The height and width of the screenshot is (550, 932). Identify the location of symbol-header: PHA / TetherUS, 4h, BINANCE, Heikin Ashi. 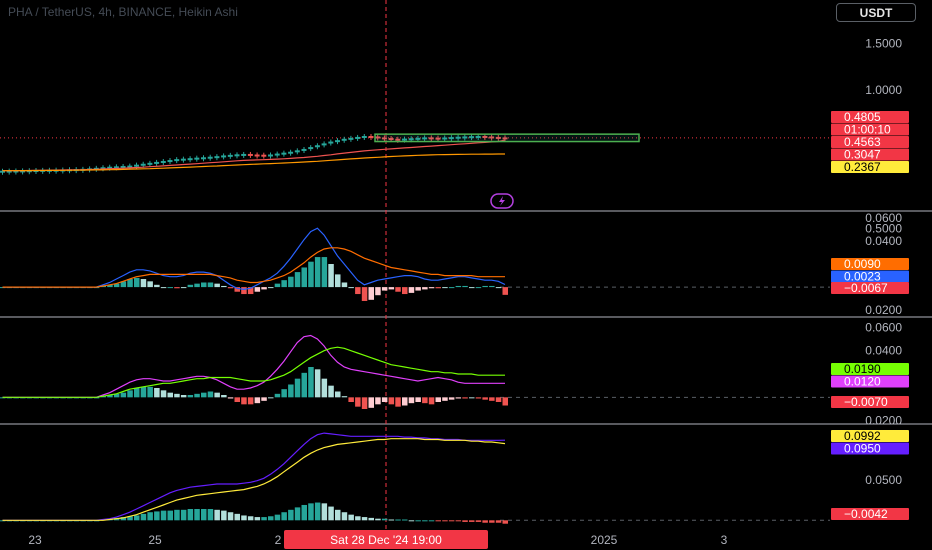
(123, 12).